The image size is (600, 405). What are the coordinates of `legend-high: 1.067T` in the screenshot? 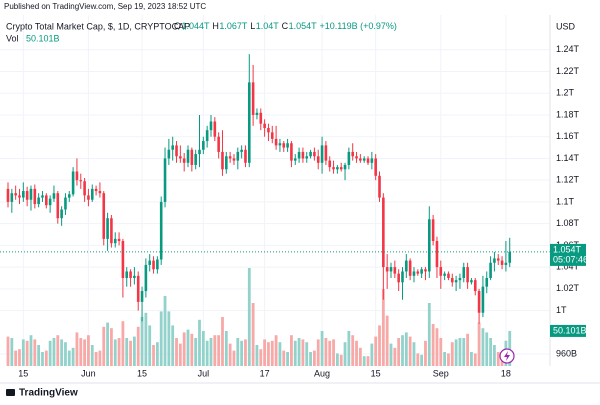 It's located at (233, 26).